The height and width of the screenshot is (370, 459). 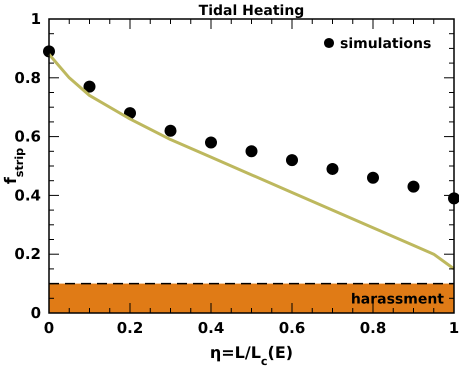 I want to click on x-tick-label: 1, so click(x=453, y=328).